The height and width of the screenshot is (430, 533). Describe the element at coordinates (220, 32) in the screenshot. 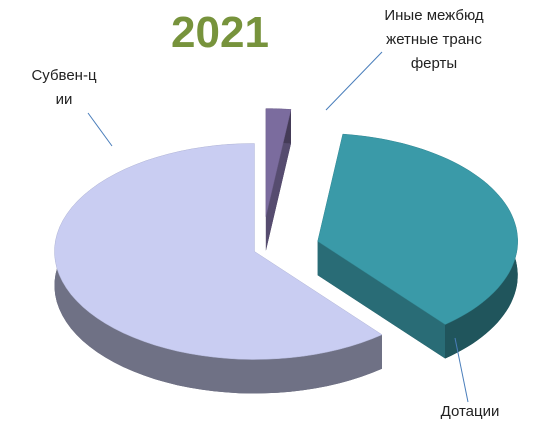

I see `chart-title: 2021` at that location.